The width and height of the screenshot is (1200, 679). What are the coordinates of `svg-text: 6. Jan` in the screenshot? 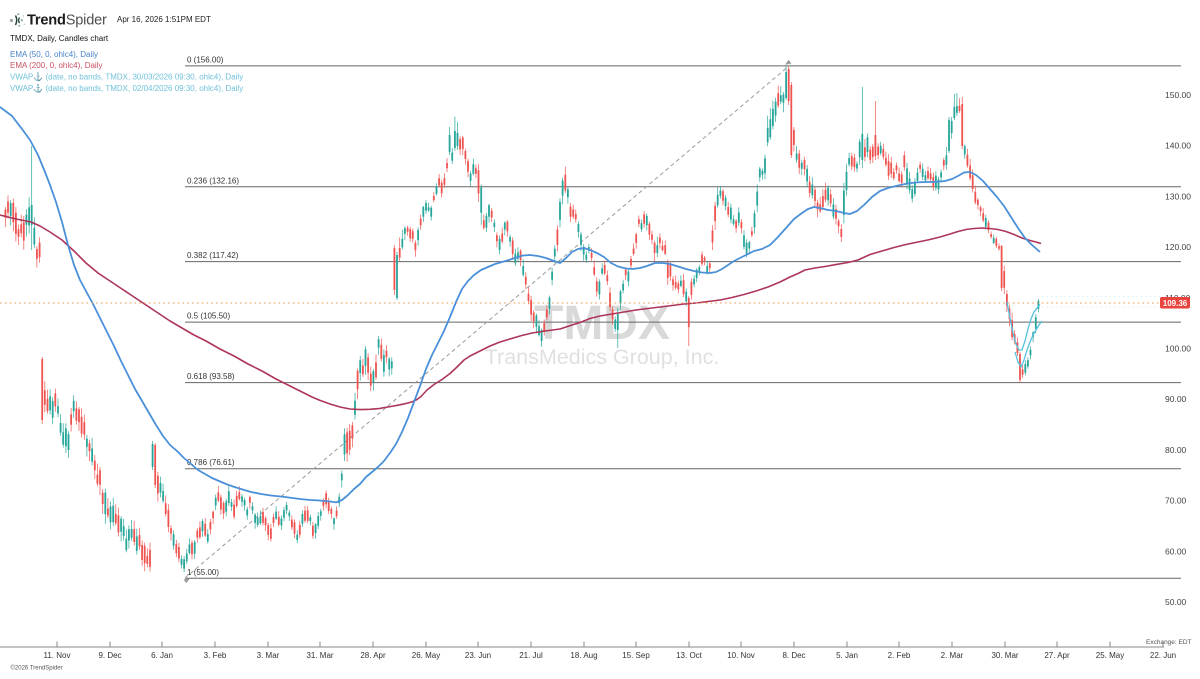 It's located at (162, 655).